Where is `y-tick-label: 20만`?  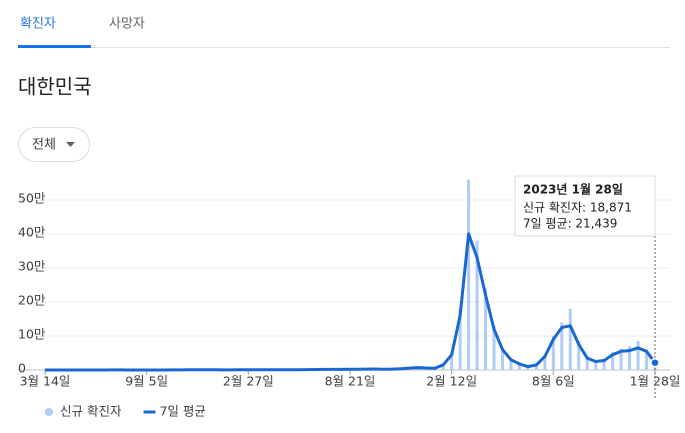 y-tick-label: 20만 is located at coordinates (32, 300).